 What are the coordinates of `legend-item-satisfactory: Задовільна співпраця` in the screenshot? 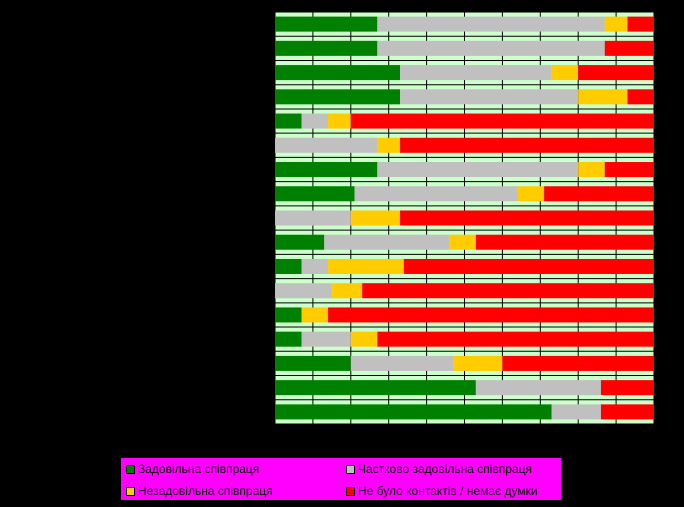 It's located at (192, 469).